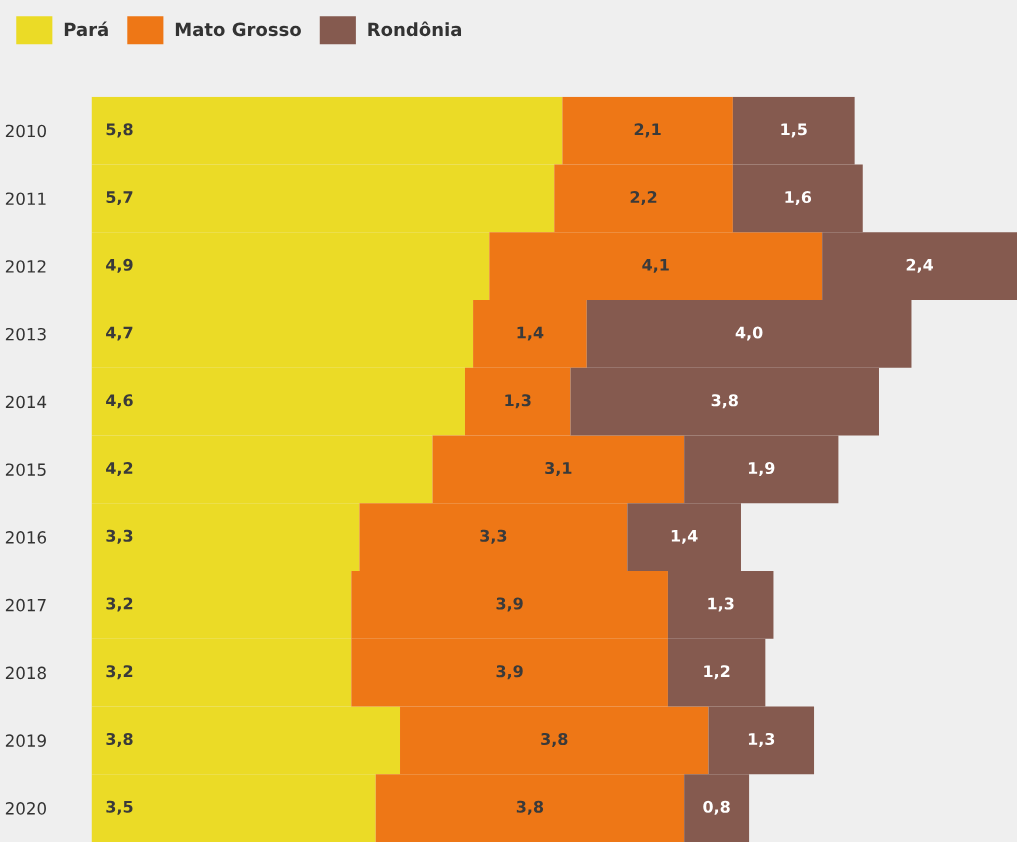 This screenshot has width=1017, height=842. Describe the element at coordinates (119, 401) in the screenshot. I see `data-label: 4,6` at that location.